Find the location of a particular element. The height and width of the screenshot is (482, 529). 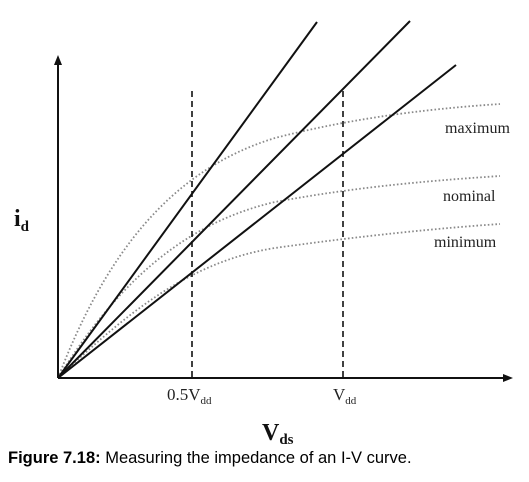

x-tick-label-half-vdd: 0.5Vdd is located at coordinates (189, 396).